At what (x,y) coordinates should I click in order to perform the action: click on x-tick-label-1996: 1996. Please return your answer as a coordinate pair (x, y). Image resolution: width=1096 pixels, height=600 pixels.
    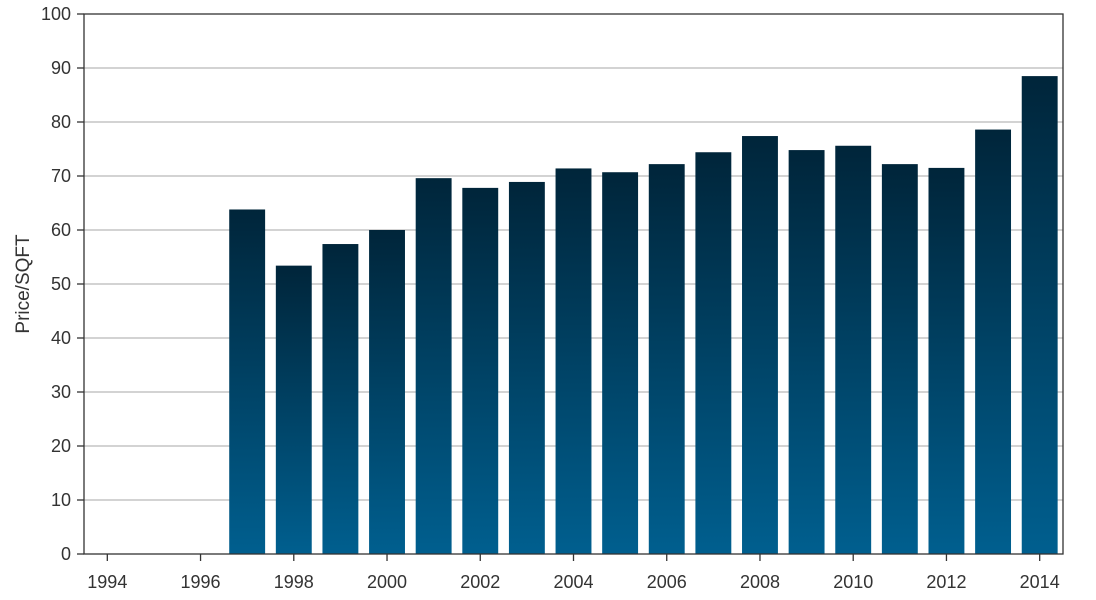
    Looking at the image, I should click on (201, 582).